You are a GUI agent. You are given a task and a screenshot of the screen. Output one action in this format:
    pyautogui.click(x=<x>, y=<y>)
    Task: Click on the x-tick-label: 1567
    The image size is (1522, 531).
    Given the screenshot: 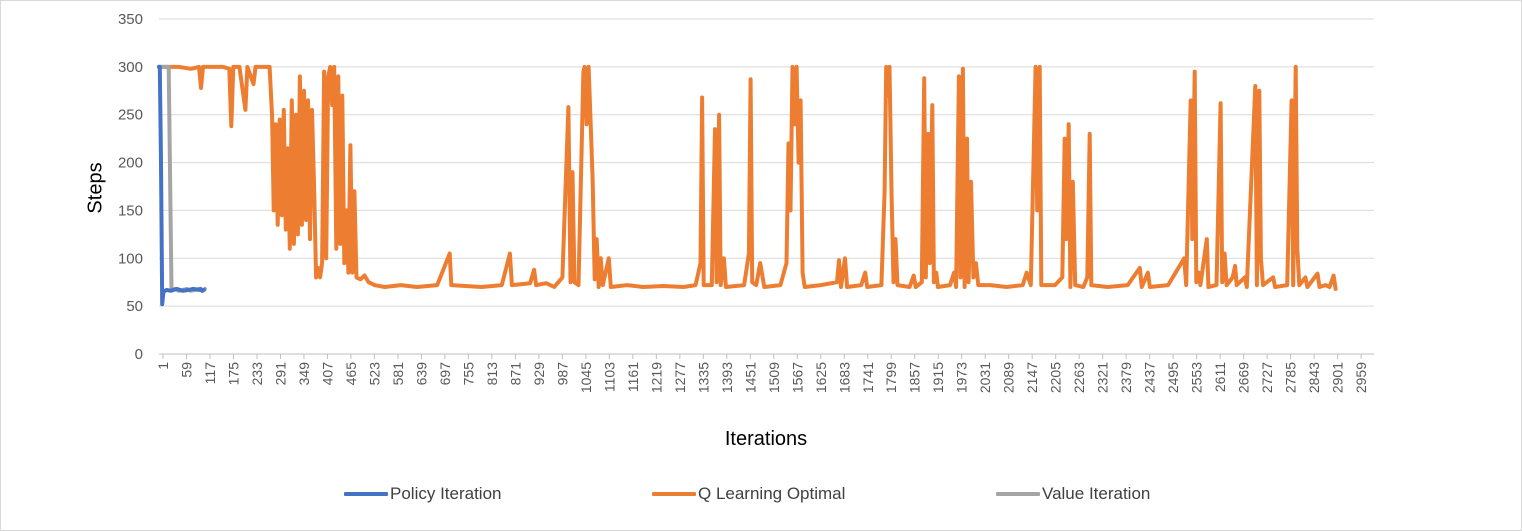 What is the action you would take?
    pyautogui.click(x=797, y=377)
    